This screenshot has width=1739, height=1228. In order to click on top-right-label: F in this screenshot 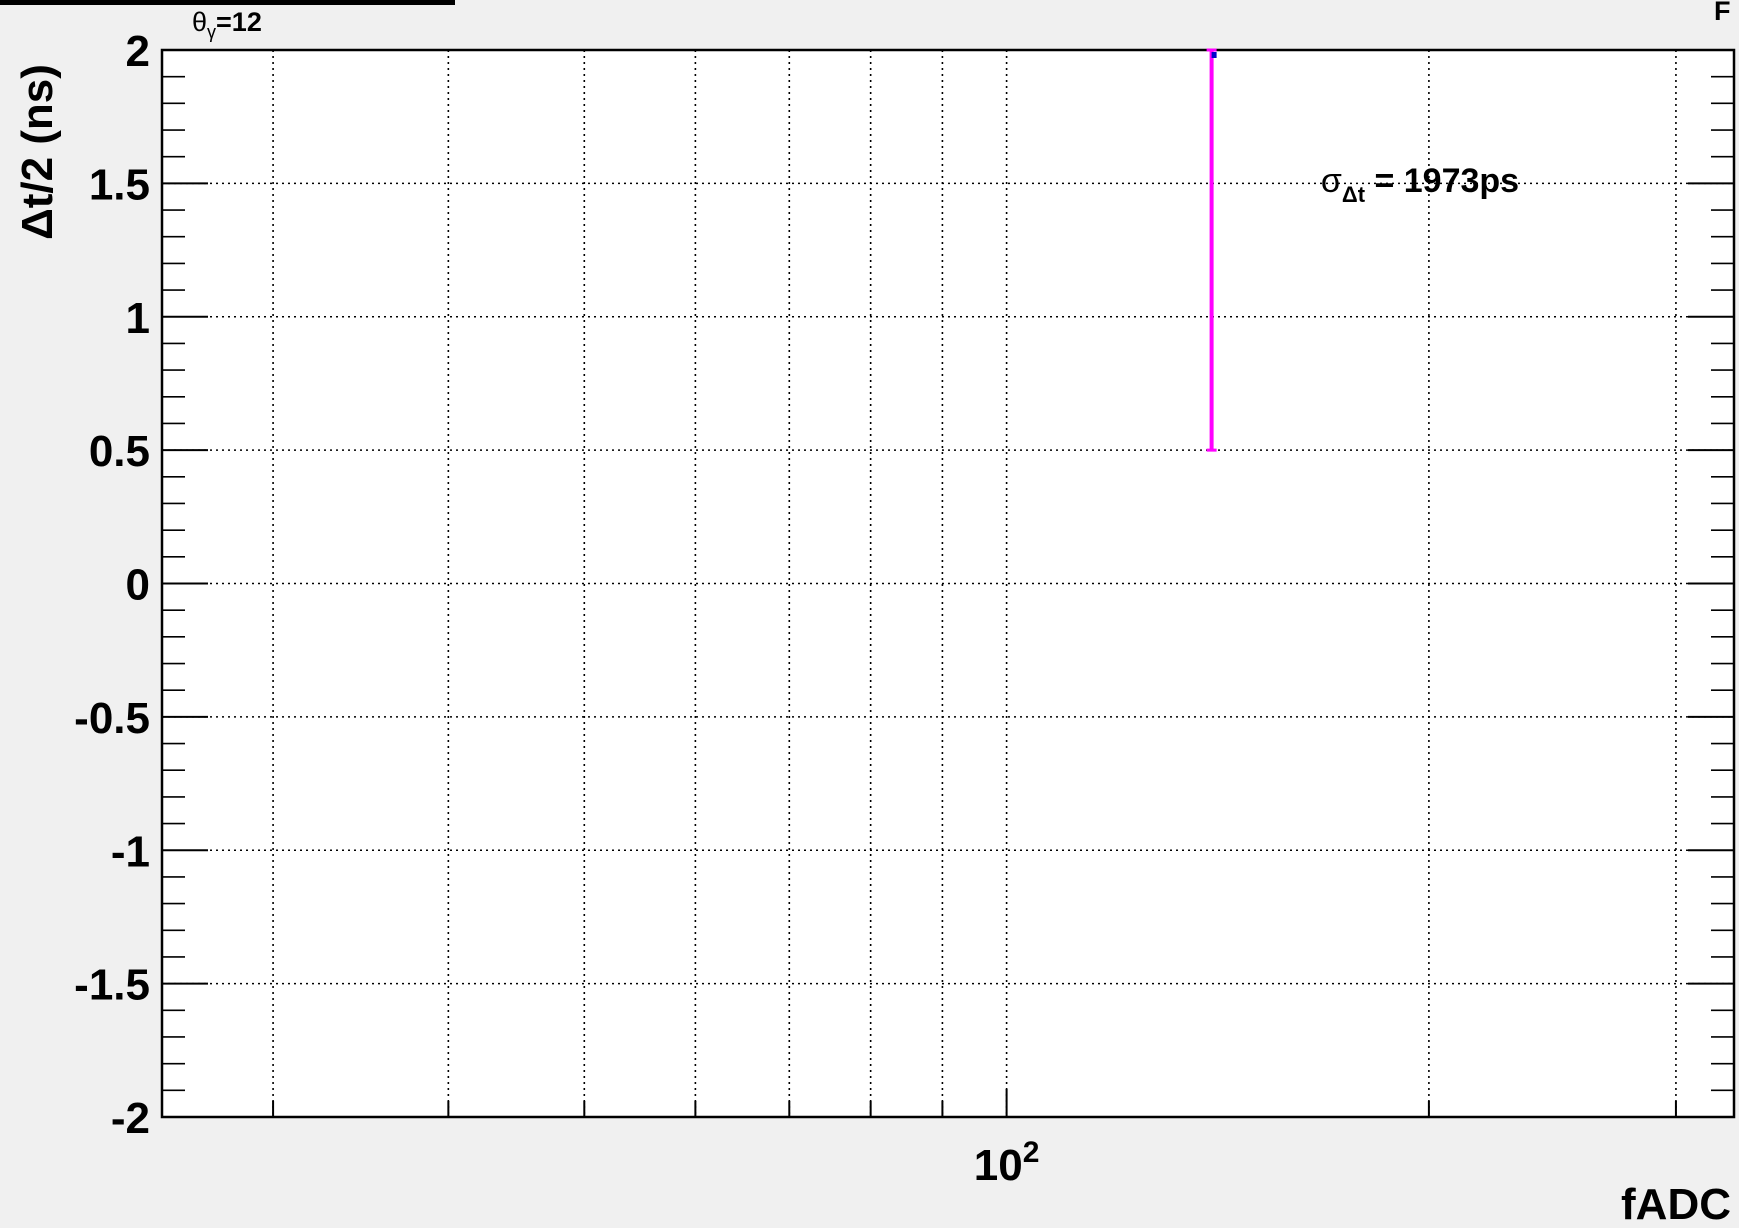, I will do `click(1722, 13)`.